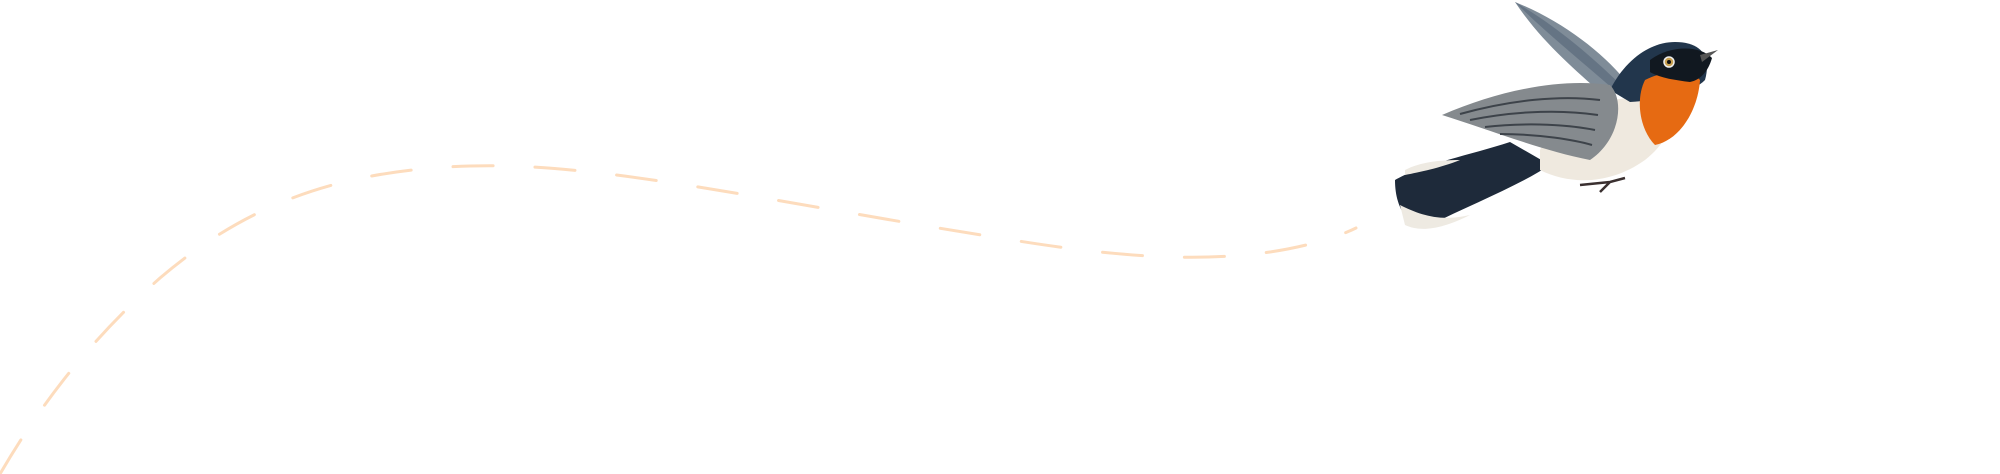 The height and width of the screenshot is (474, 2000). Describe the element at coordinates (1709, 56) in the screenshot. I see `bird-beak` at that location.